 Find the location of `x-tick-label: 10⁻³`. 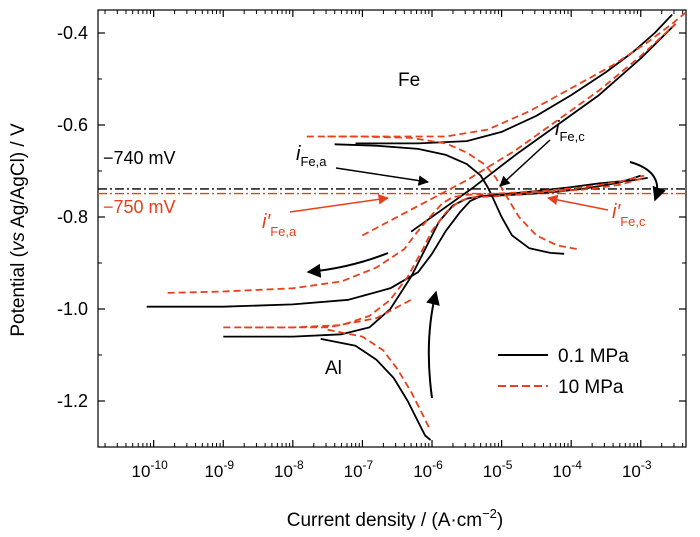

x-tick-label: 10⁻³ is located at coordinates (637, 469).